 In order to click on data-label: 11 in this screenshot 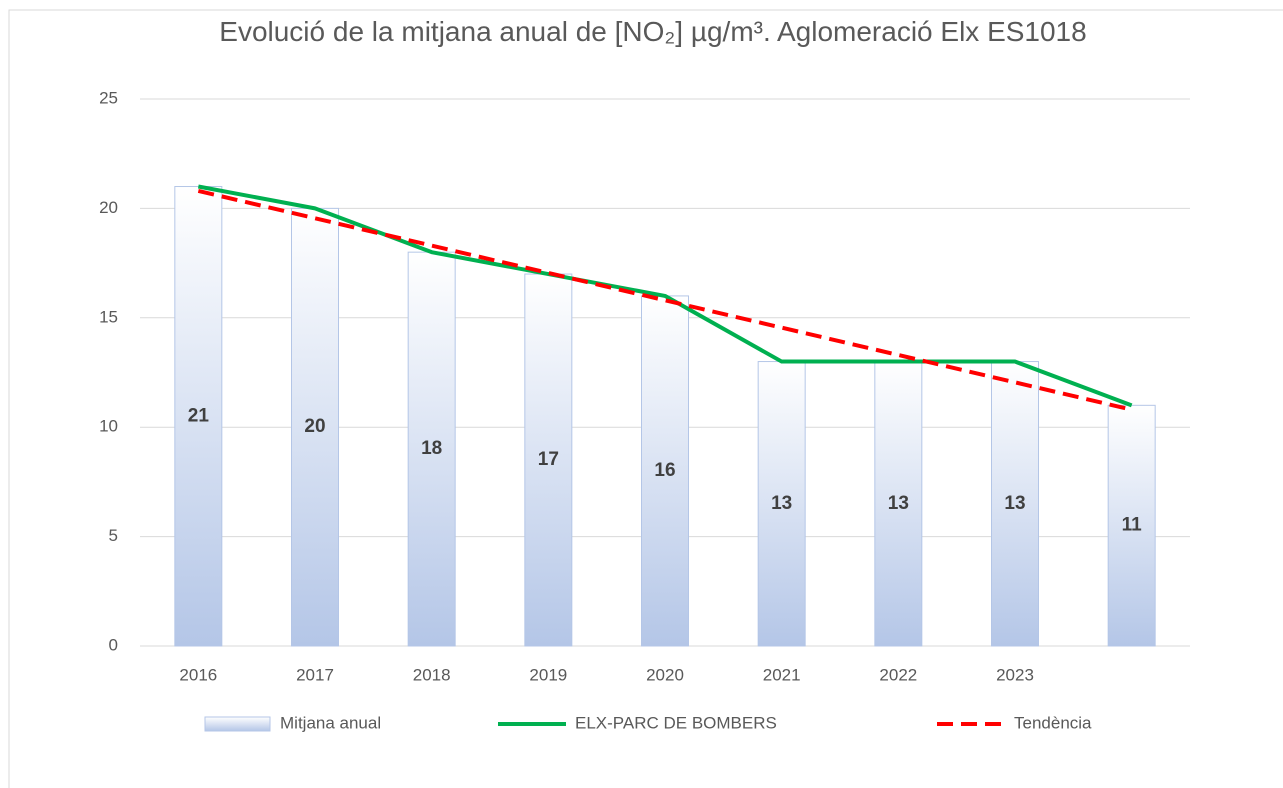, I will do `click(1132, 525)`.